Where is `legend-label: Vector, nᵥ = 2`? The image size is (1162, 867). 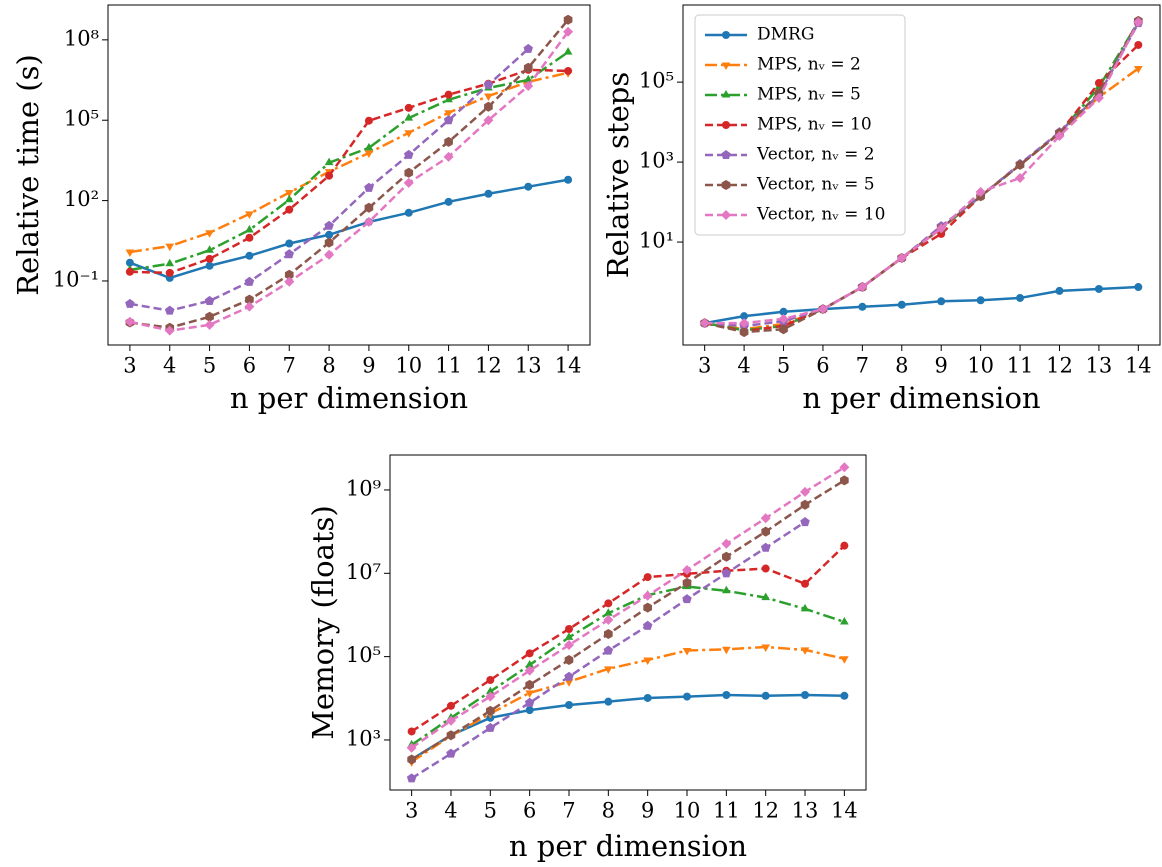 legend-label: Vector, nᵥ = 2 is located at coordinates (815, 155).